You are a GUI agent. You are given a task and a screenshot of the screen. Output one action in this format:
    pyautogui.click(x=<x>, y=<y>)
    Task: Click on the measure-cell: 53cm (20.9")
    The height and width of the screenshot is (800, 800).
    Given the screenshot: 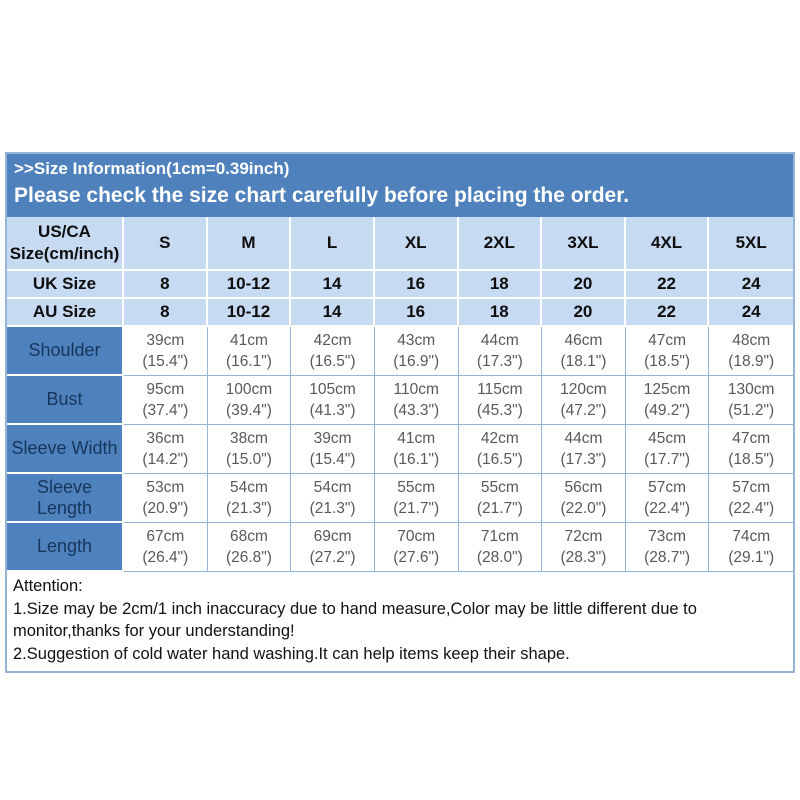 What is the action you would take?
    pyautogui.click(x=166, y=498)
    